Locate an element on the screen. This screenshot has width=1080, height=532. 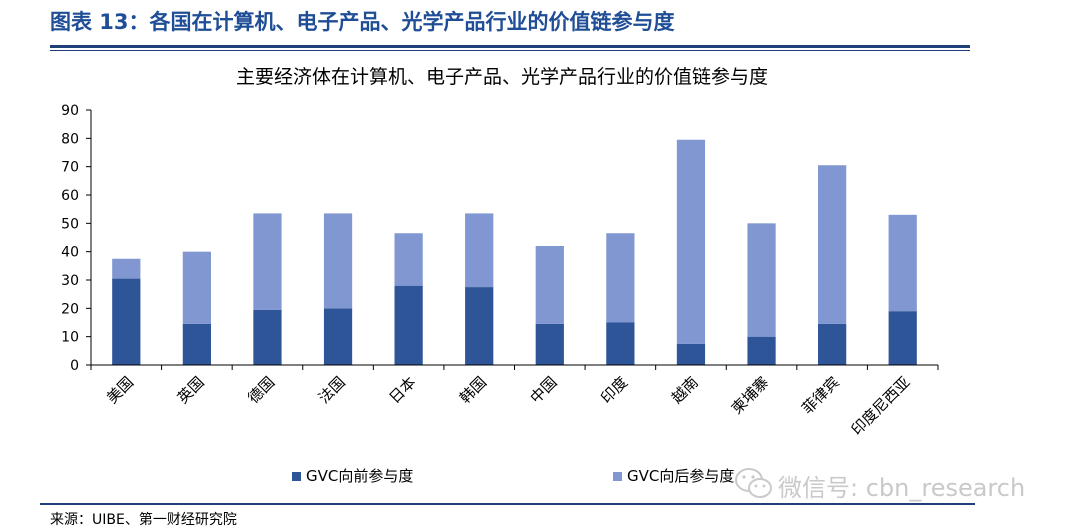
legend-label: GVC向前参与度 is located at coordinates (359, 476).